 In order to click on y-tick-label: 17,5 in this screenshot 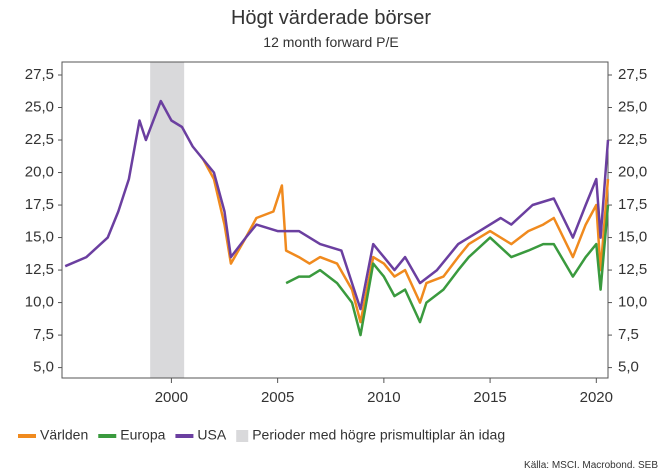, I will do `click(39, 204)`.